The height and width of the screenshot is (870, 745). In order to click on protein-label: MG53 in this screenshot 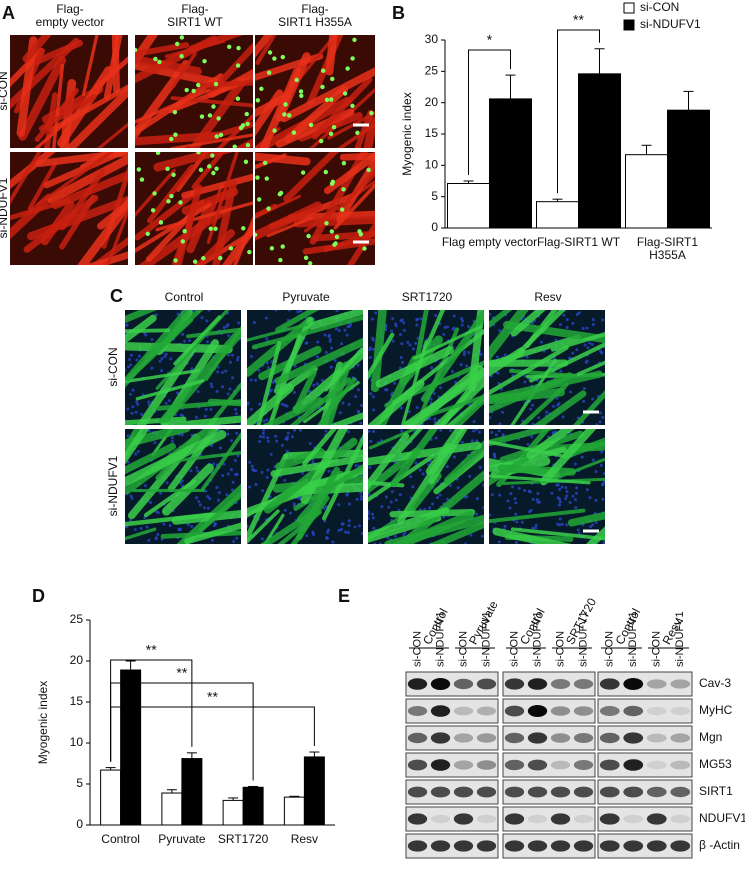, I will do `click(715, 764)`.